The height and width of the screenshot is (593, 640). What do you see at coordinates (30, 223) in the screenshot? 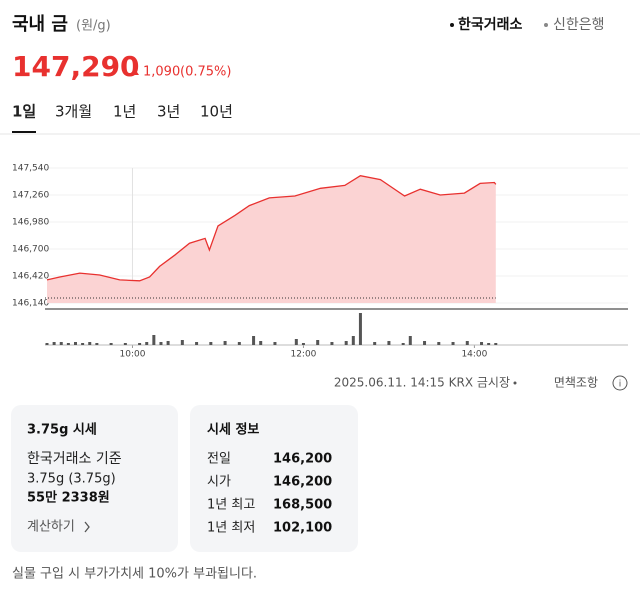
I see `y-tick-label: 146,980` at bounding box center [30, 223].